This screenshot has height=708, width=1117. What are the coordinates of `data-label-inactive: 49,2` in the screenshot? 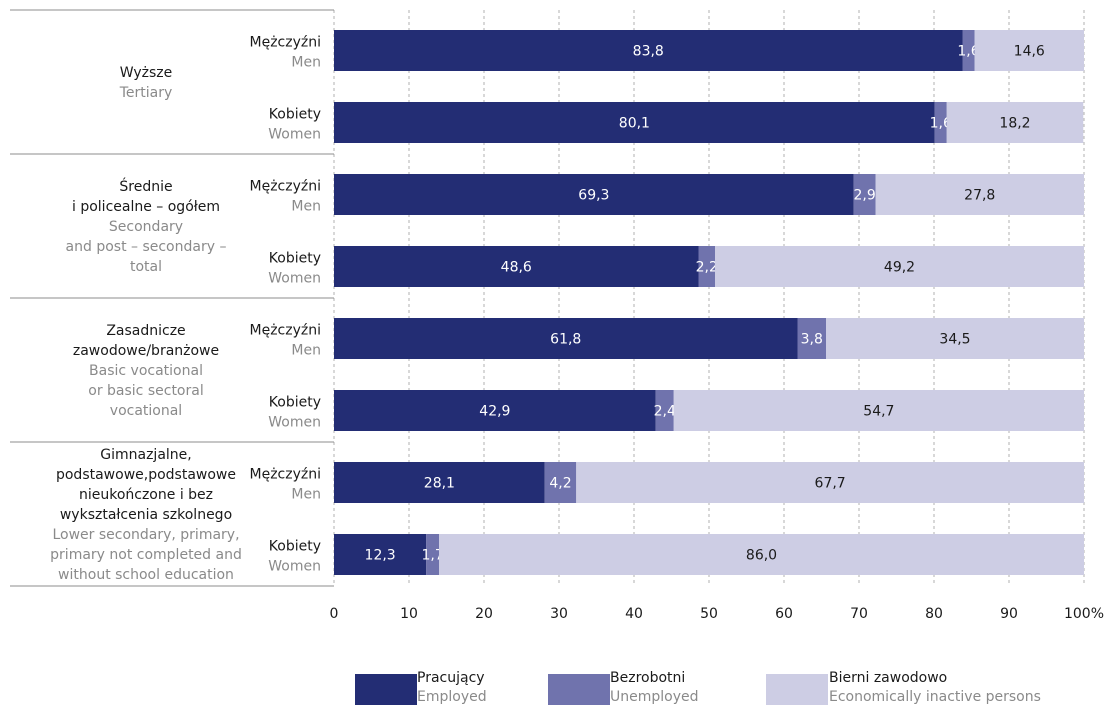 It's located at (899, 268).